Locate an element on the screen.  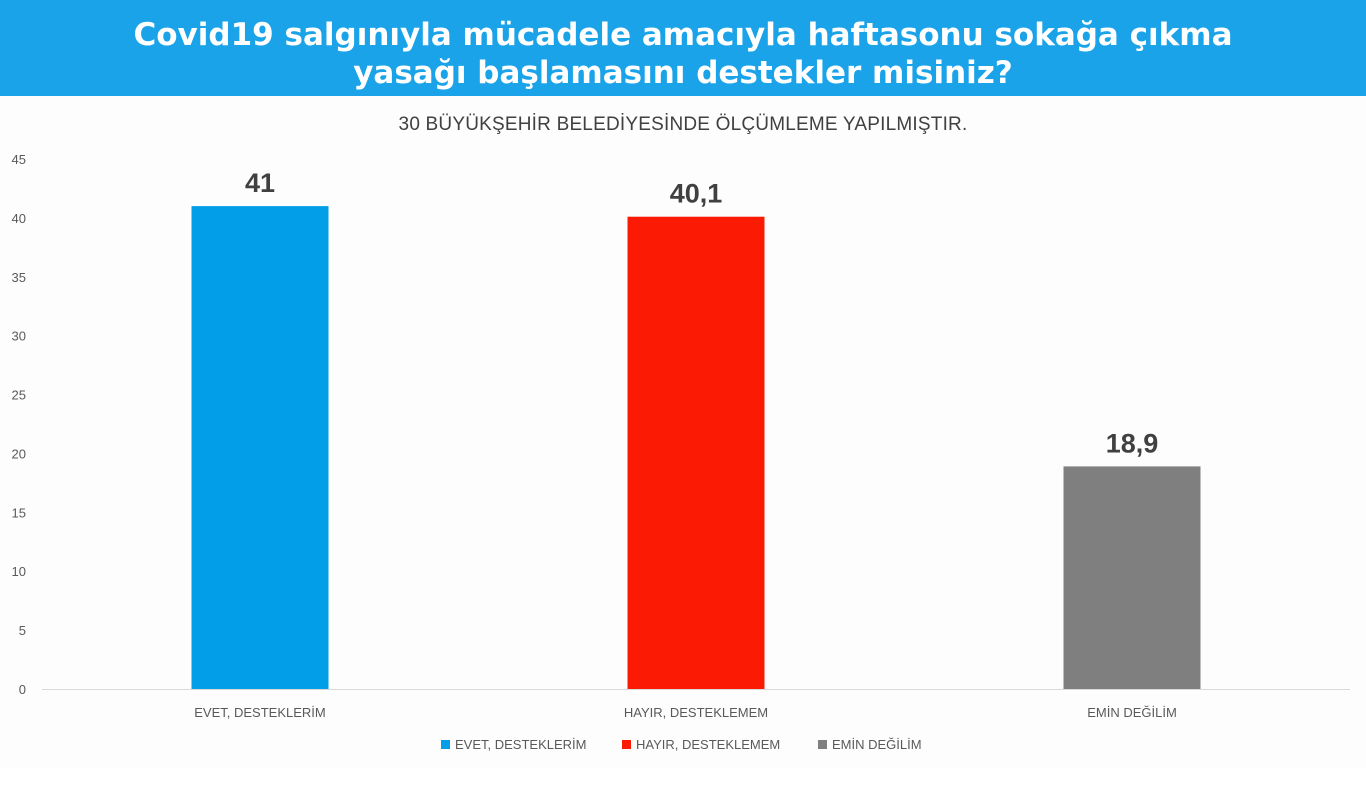
y-tick-label: 15 is located at coordinates (19, 512).